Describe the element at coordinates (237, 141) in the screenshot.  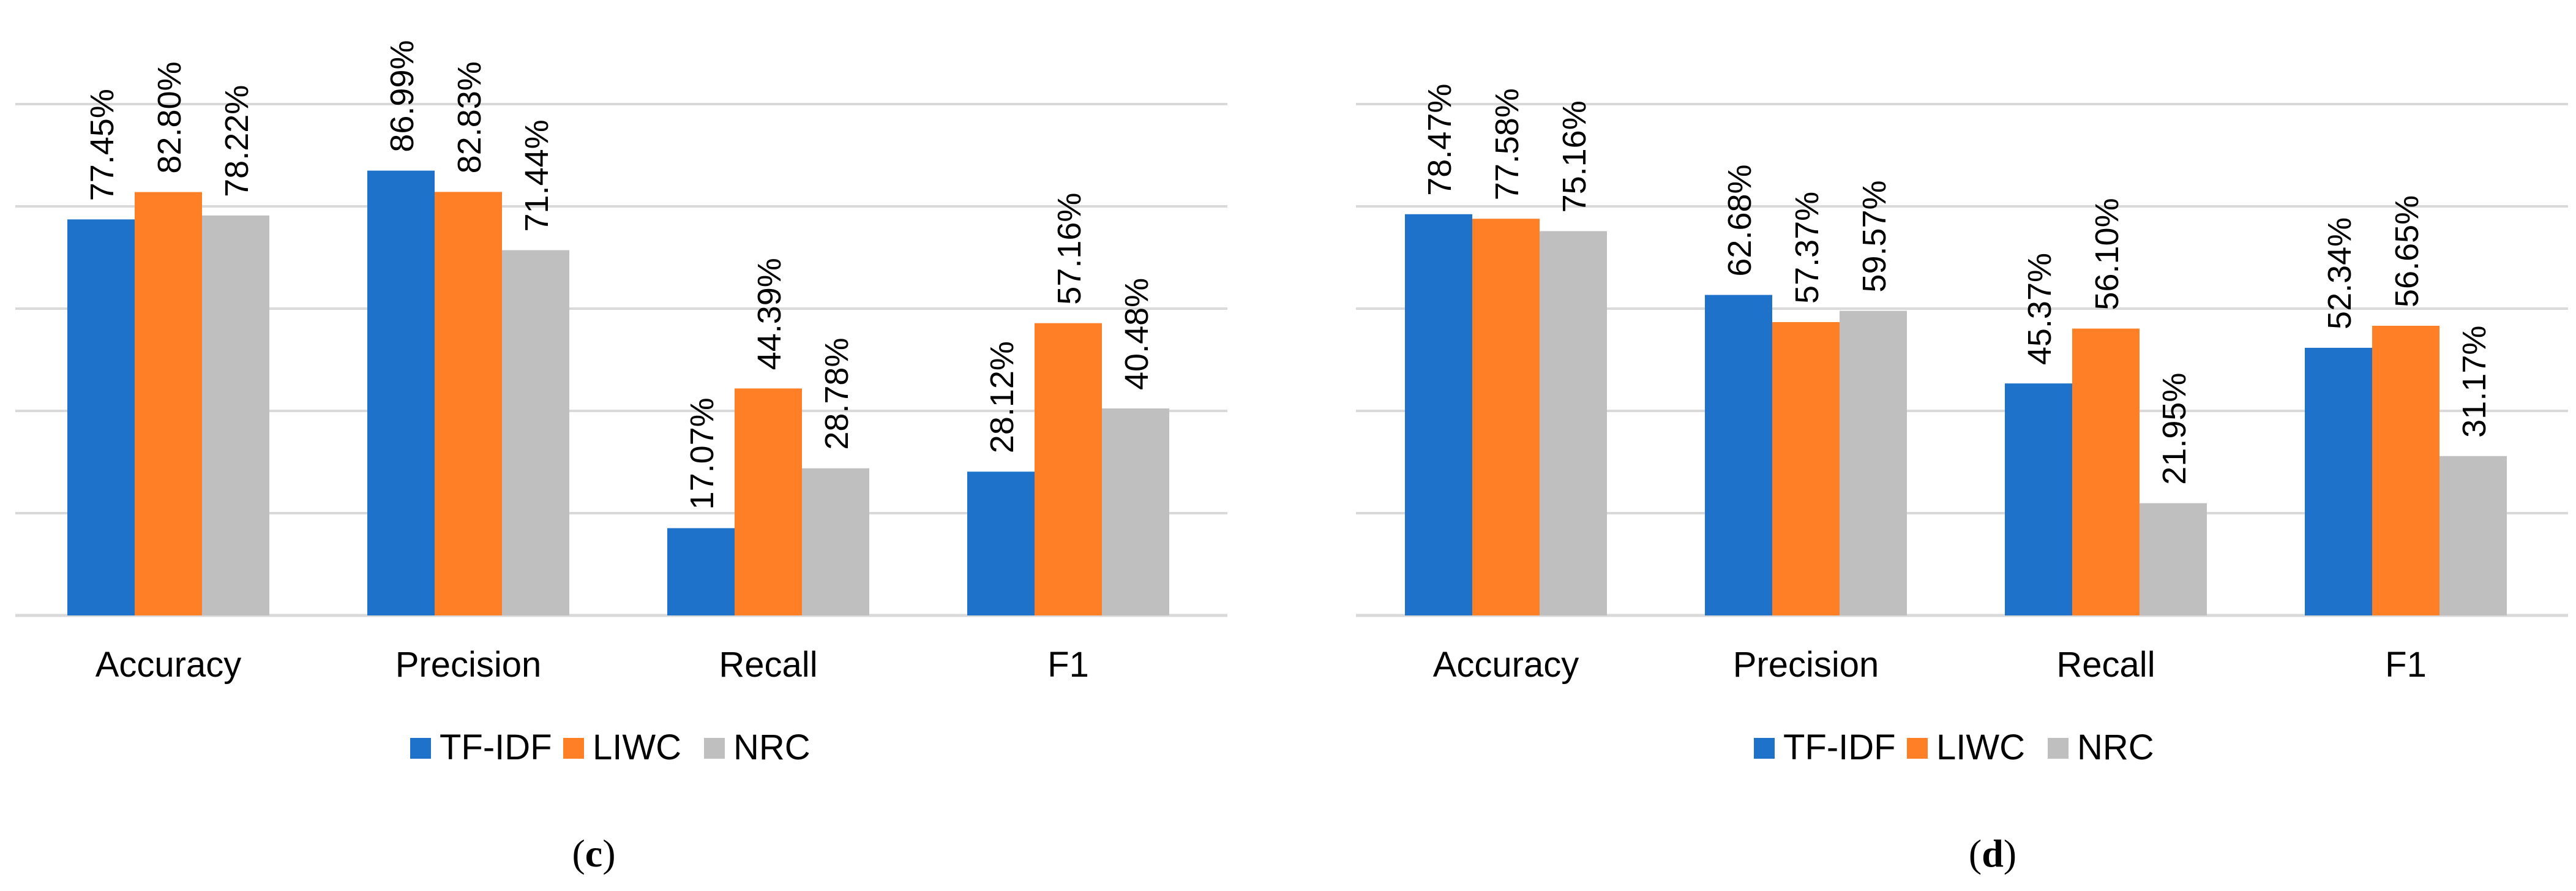
I see `data-label: 78.22%` at that location.